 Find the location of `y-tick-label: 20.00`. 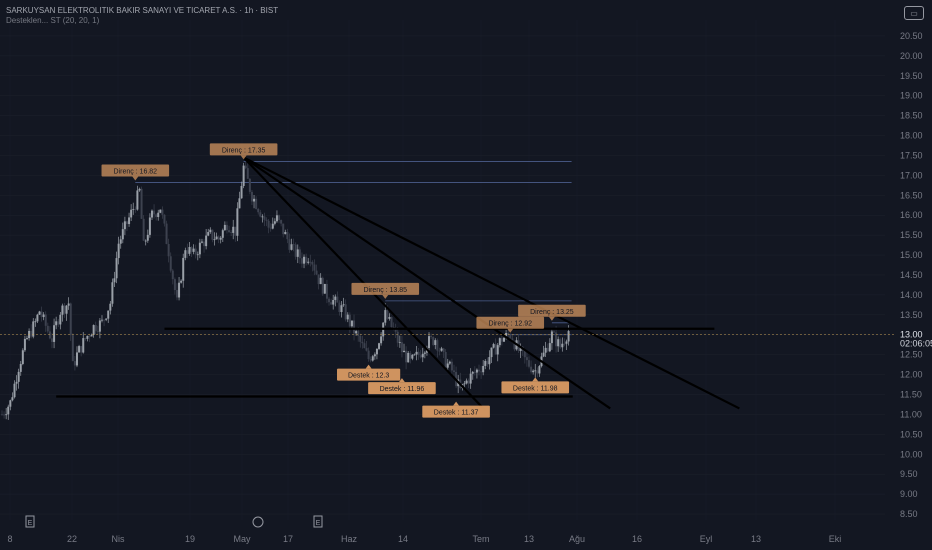

y-tick-label: 20.00 is located at coordinates (911, 56).